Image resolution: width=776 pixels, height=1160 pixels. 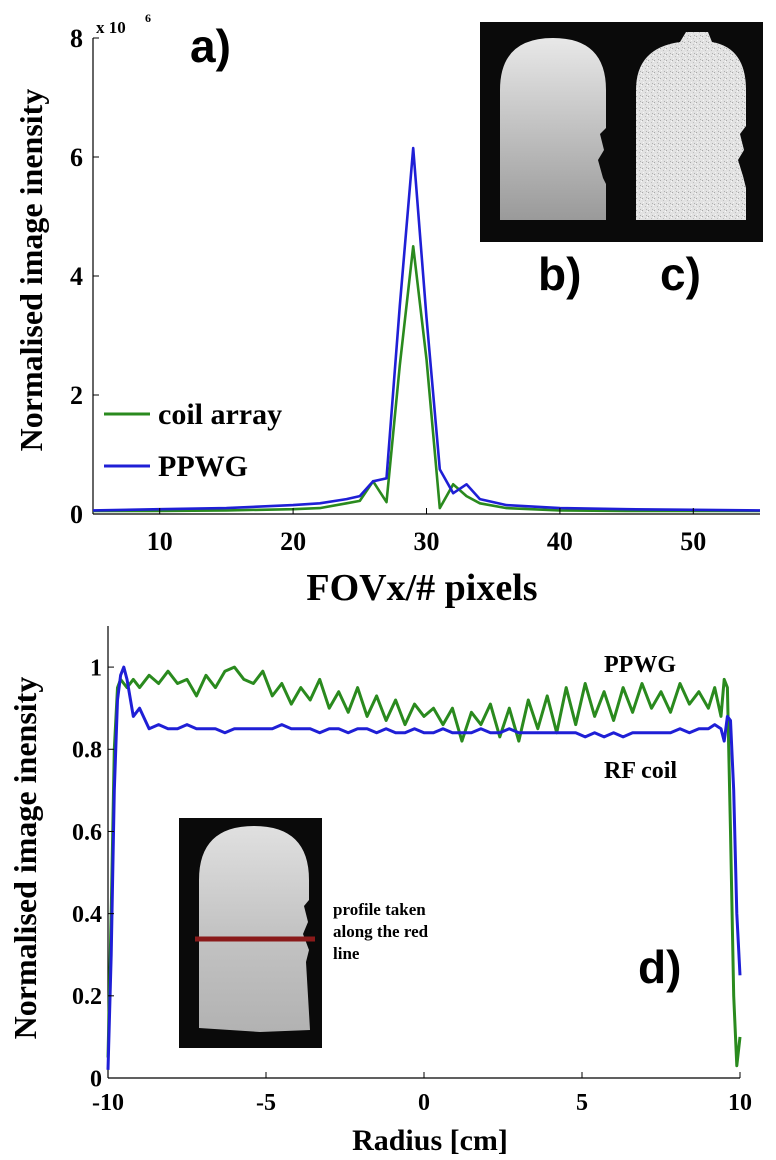 What do you see at coordinates (96, 668) in the screenshot?
I see `panel-d-ytick-label: 1` at bounding box center [96, 668].